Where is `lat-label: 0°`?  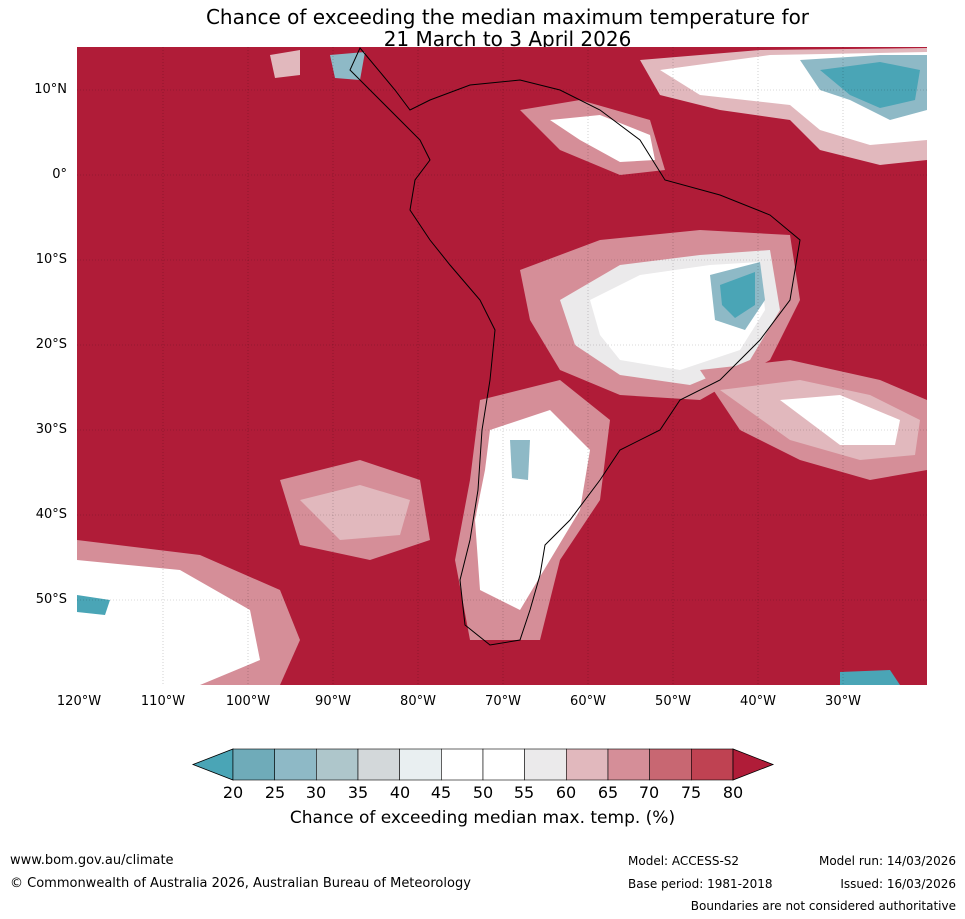
lat-label: 0° is located at coordinates (59, 174).